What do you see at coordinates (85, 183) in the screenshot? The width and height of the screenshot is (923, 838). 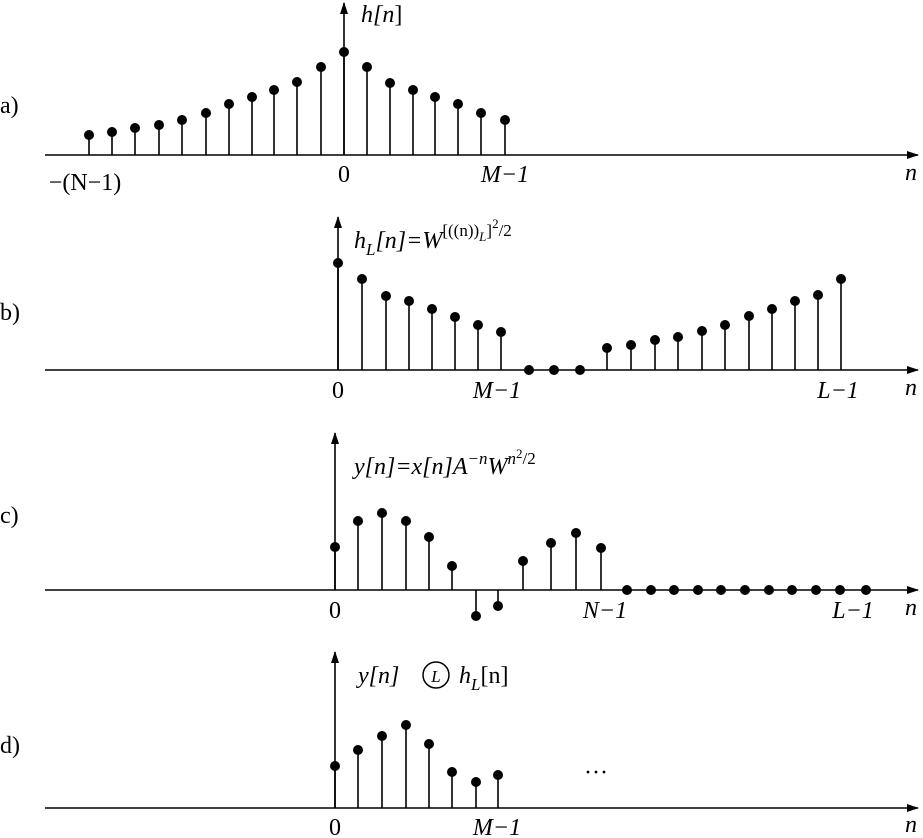 I see `tick-label: −(N−1)` at bounding box center [85, 183].